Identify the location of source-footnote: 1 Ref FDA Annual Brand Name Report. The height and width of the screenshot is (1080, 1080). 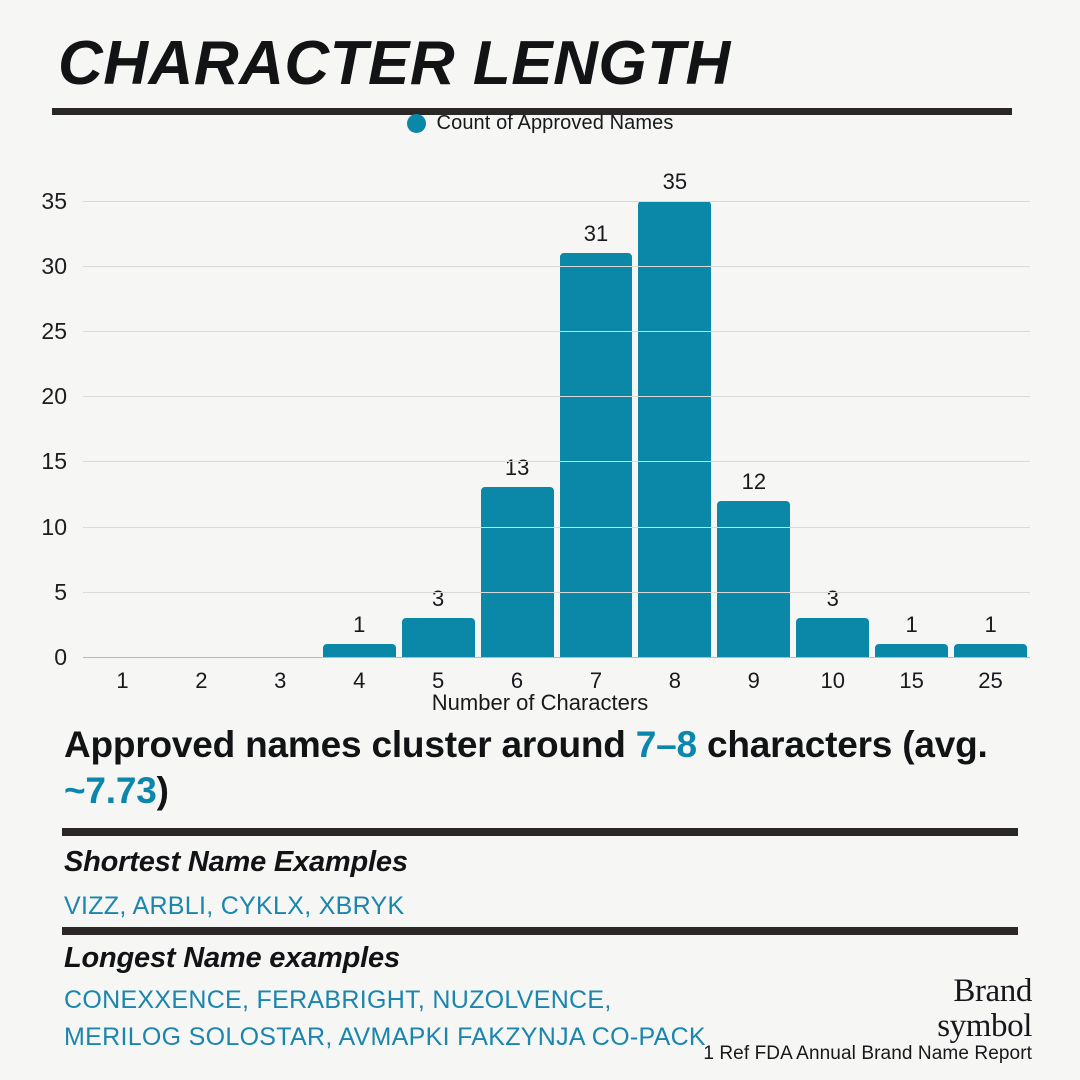
(867, 1053).